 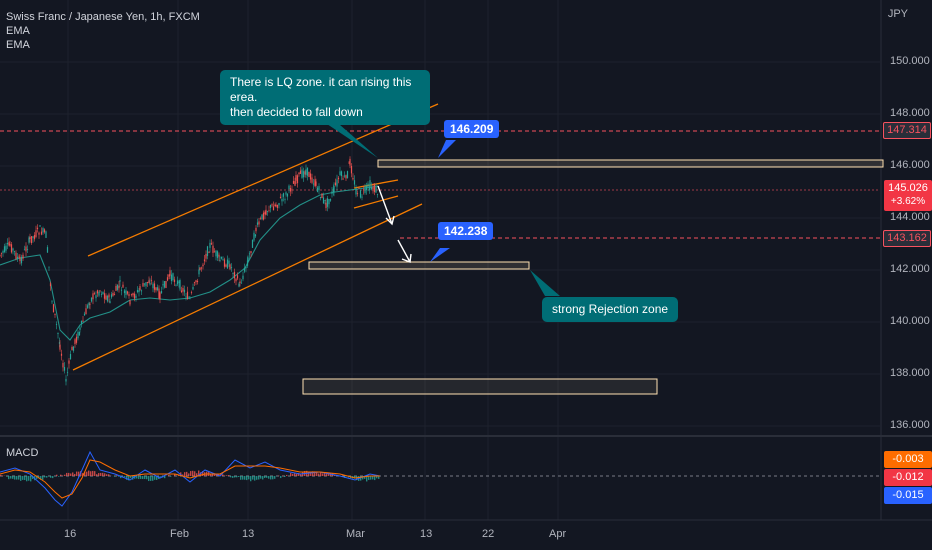 I want to click on symbol-title: Swiss Franc / Japanese Yen, 1h, FXCM, so click(x=103, y=17).